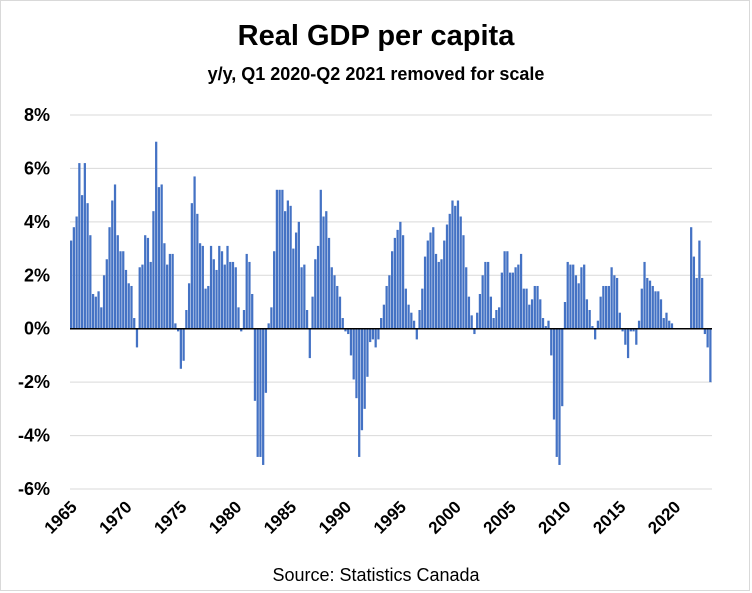 The height and width of the screenshot is (593, 752). What do you see at coordinates (351, 342) in the screenshot?
I see `bar-1990-q3` at bounding box center [351, 342].